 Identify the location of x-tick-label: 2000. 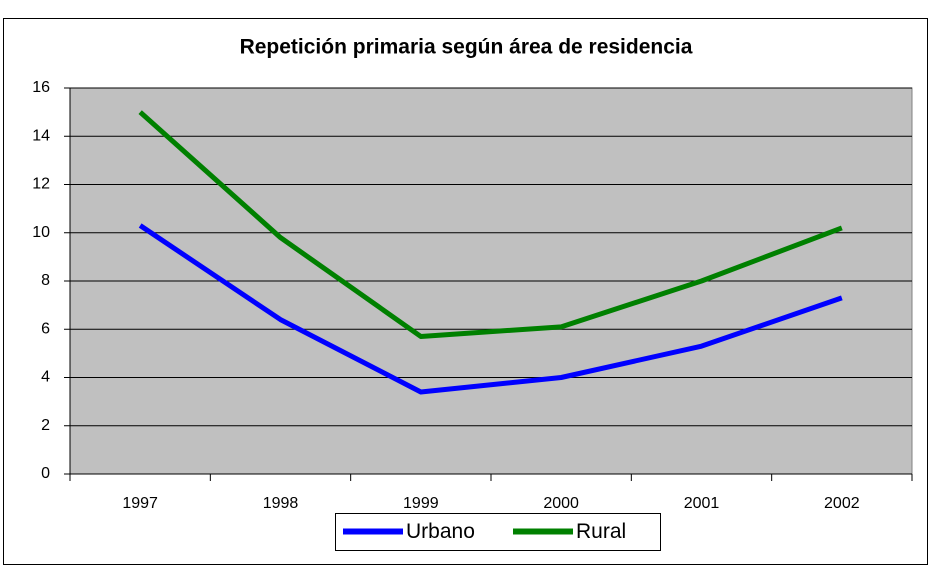
(561, 503).